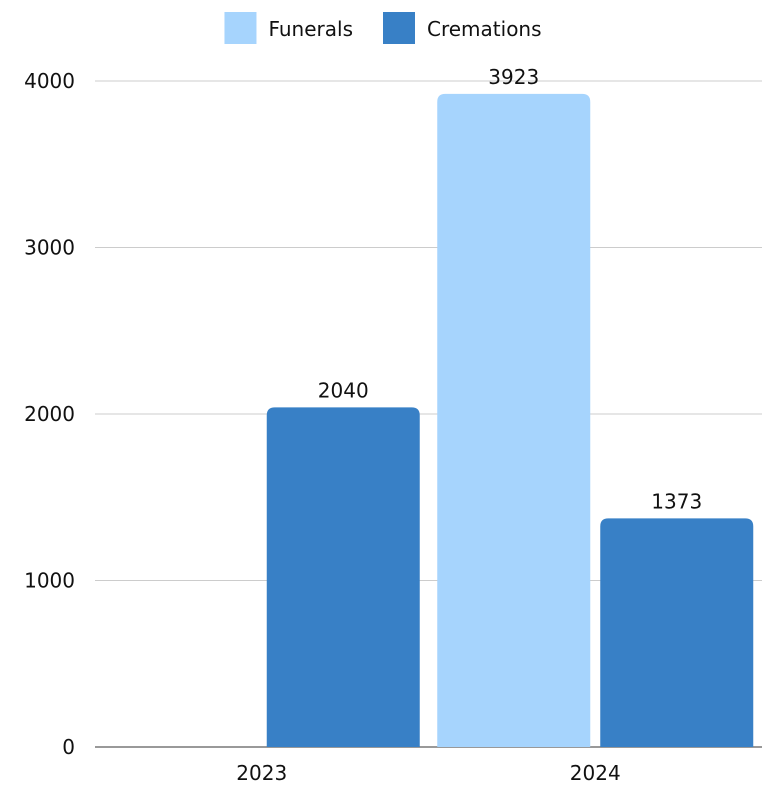 This screenshot has height=785, width=766. I want to click on bar-cremations-2024, so click(677, 632).